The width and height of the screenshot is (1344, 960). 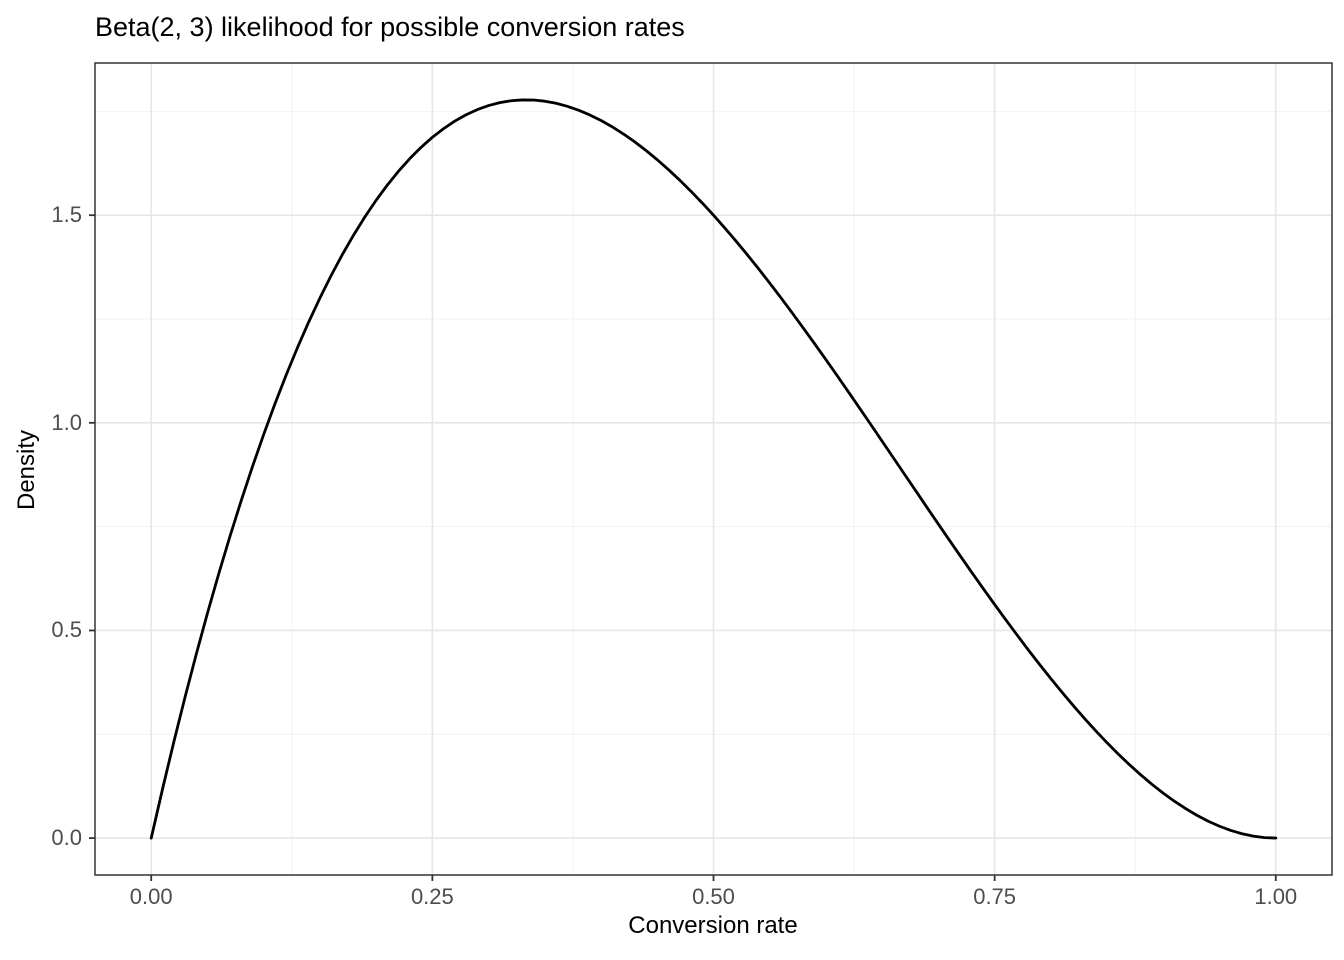 I want to click on y-axis-title: Density, so click(x=26, y=470).